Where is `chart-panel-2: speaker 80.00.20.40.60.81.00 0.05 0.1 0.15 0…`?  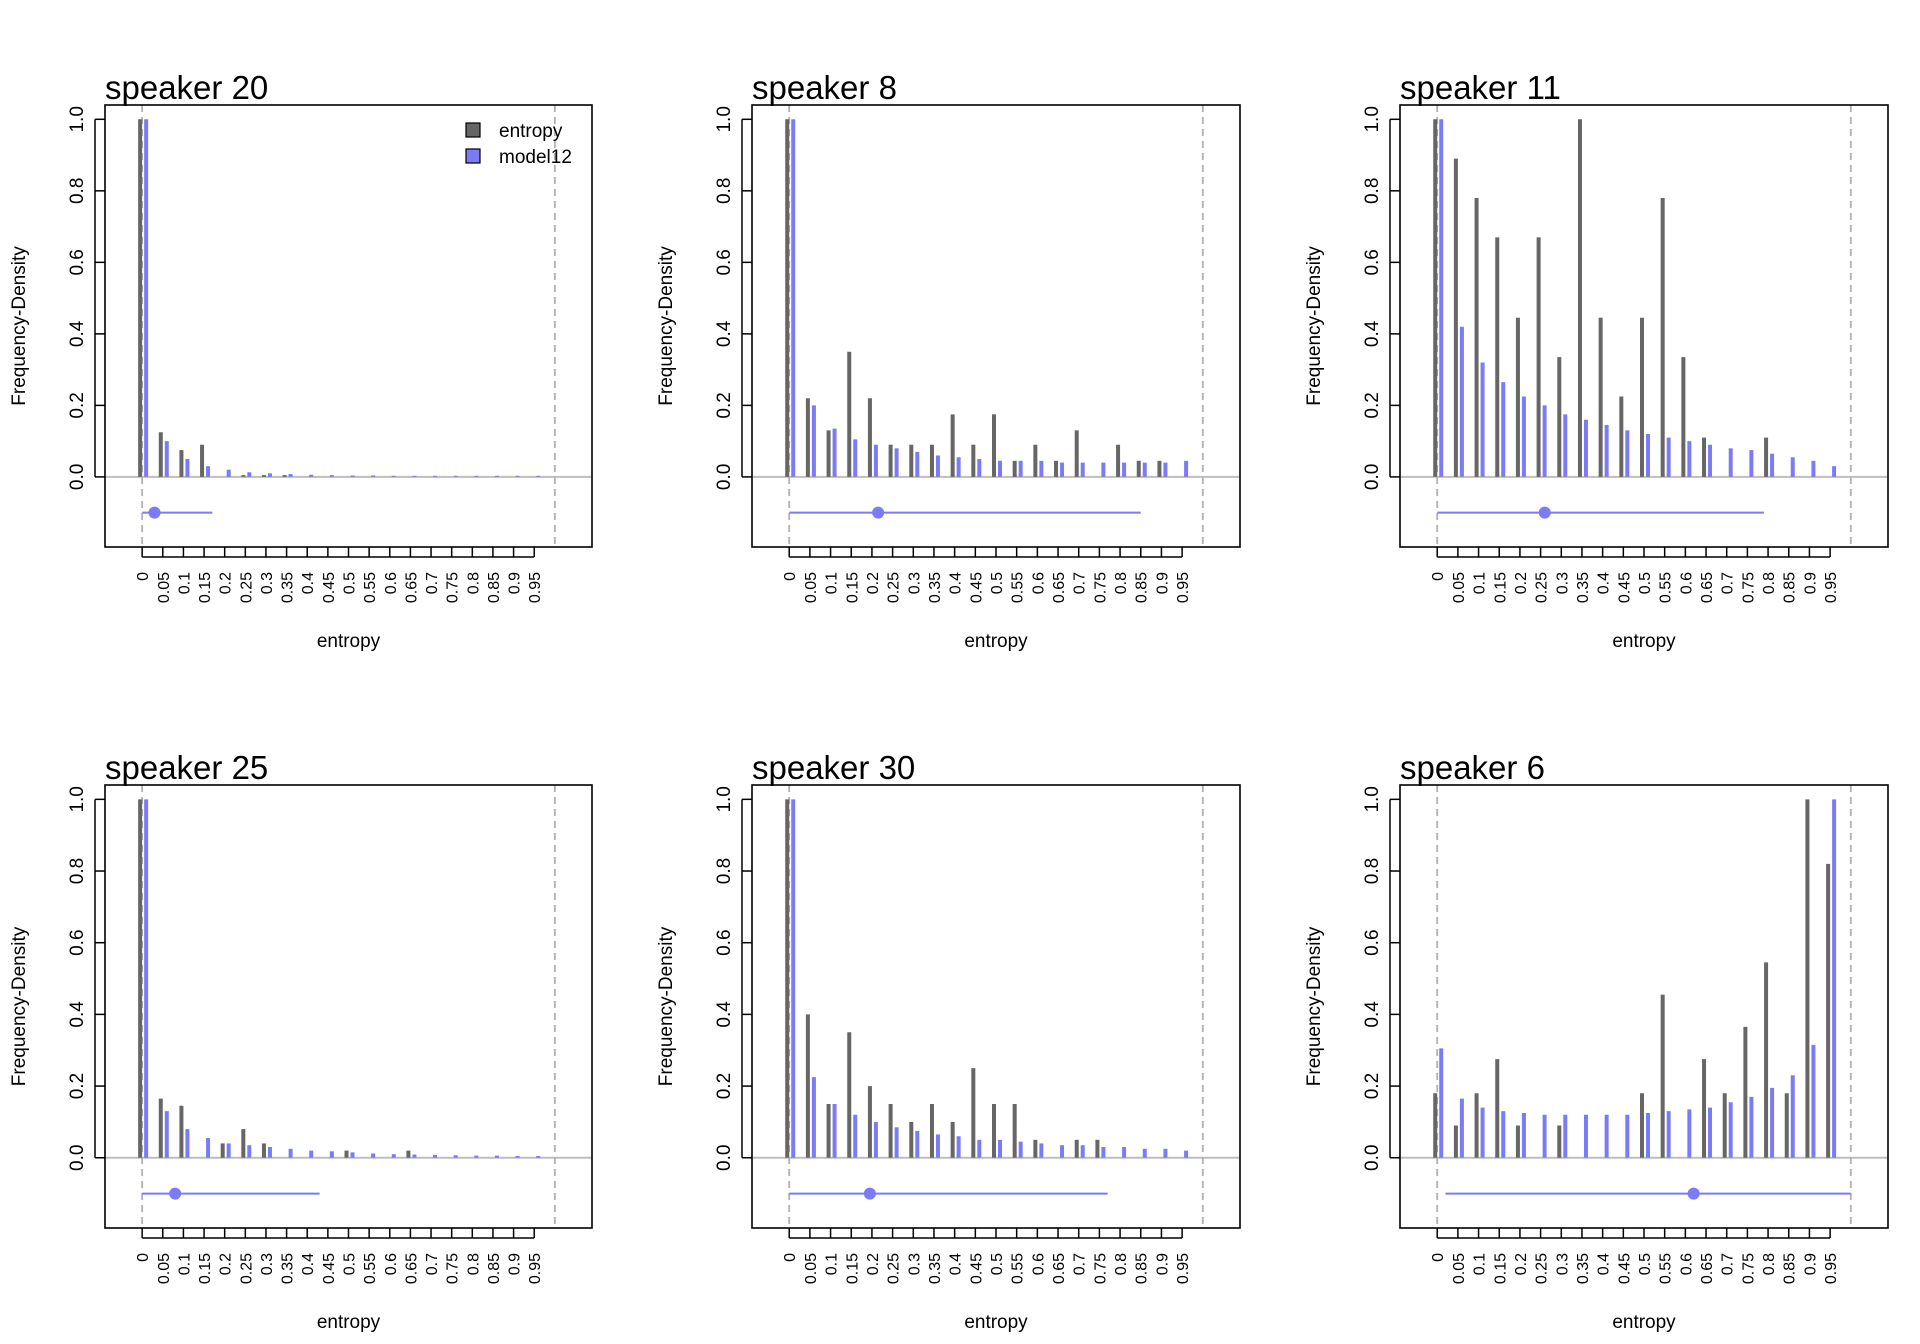 chart-panel-2: speaker 80.00.20.40.60.81.00 0.05 0.1 0.15 0… is located at coordinates (948, 360).